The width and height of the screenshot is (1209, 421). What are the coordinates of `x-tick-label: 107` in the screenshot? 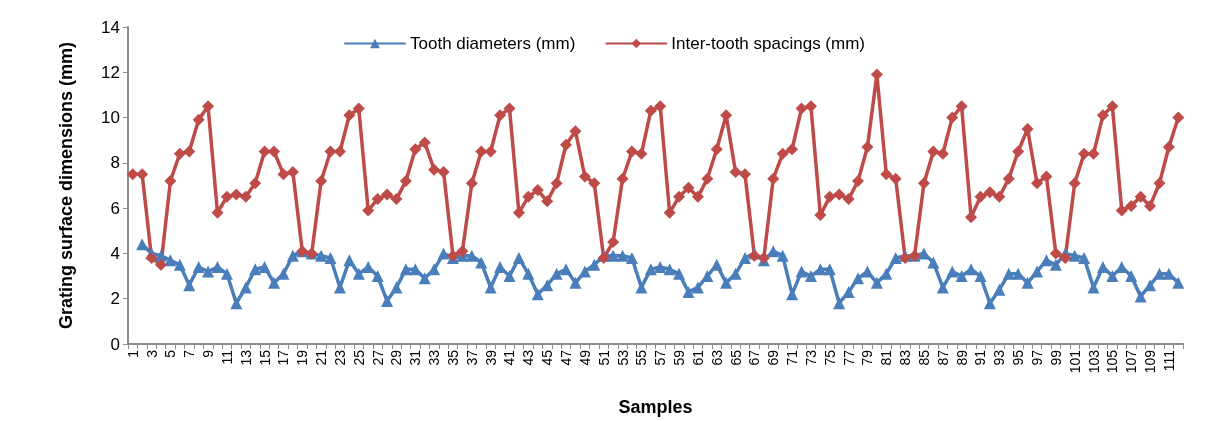 It's located at (1131, 361).